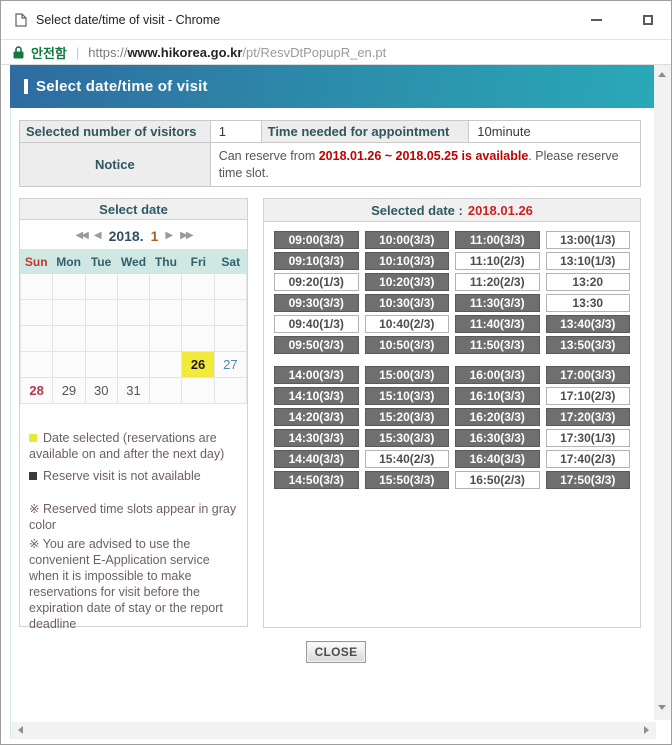 Image resolution: width=672 pixels, height=745 pixels. I want to click on time-slot-11:40: 11:40(3/3), so click(497, 324).